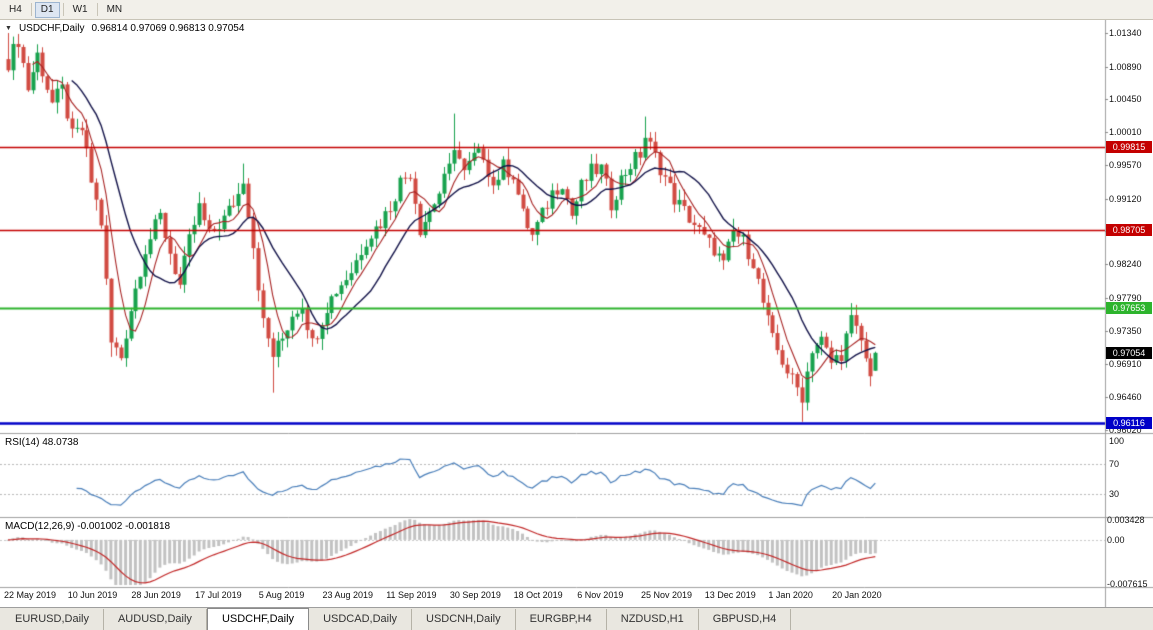 The image size is (1153, 630). I want to click on chart-symbol-label: USDCHF,Daily, so click(51, 28).